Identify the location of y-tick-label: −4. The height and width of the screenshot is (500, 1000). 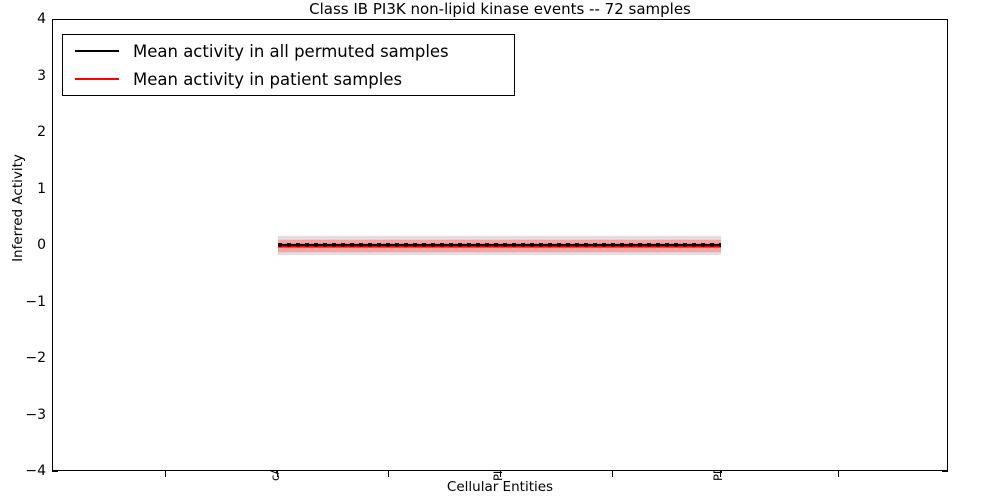
(35, 471).